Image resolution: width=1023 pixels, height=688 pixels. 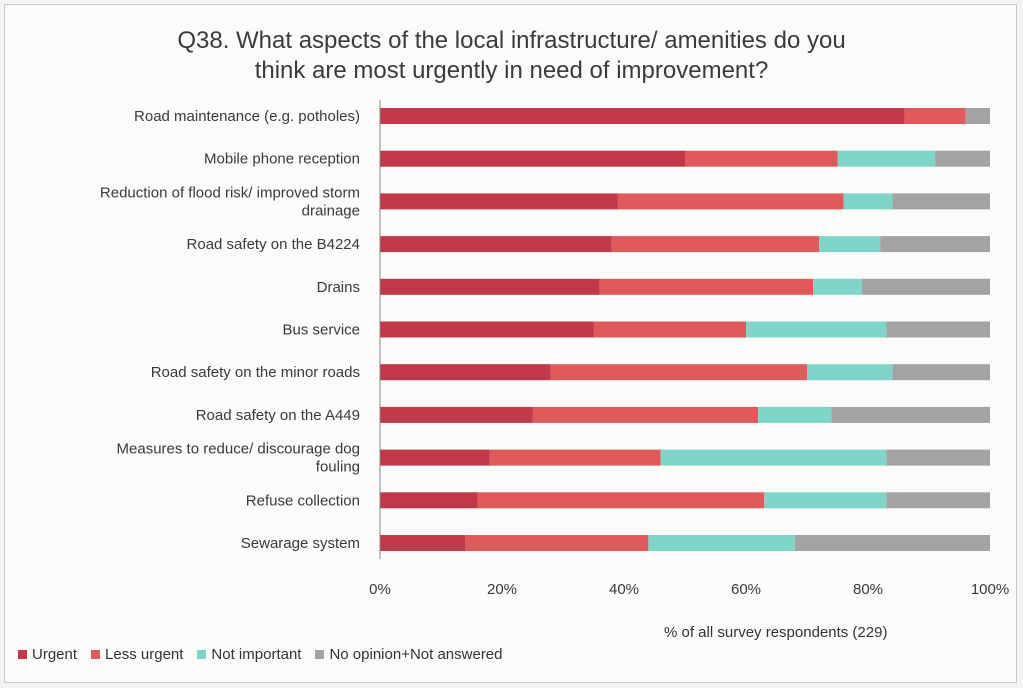 I want to click on category-label: Bus service, so click(x=321, y=330).